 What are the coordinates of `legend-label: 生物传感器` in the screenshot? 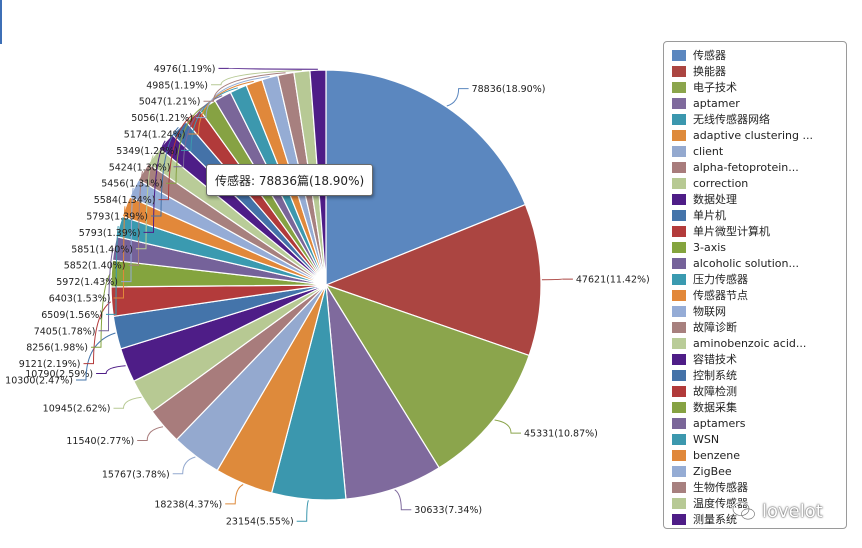 It's located at (720, 487).